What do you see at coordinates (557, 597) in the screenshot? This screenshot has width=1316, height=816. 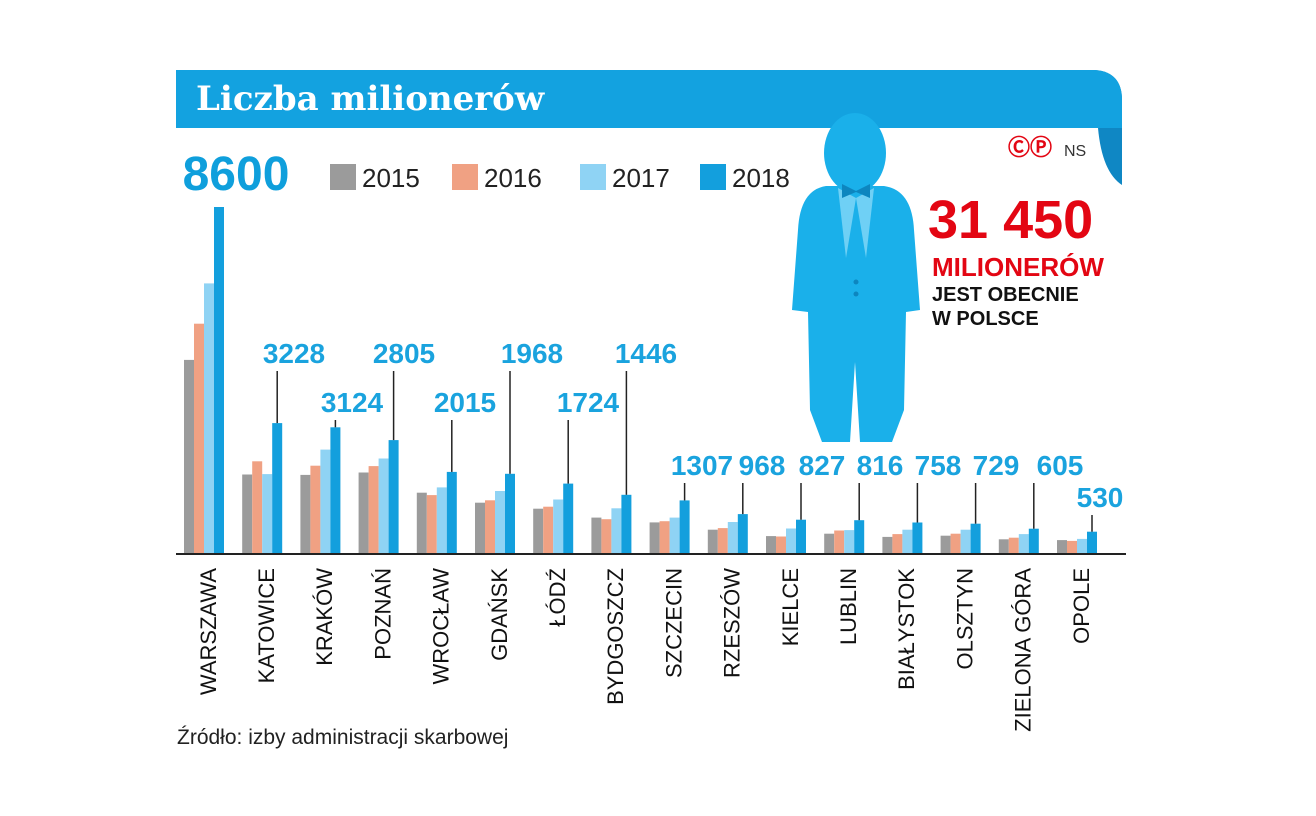 I see `category-label-6: ŁÓDŹ` at bounding box center [557, 597].